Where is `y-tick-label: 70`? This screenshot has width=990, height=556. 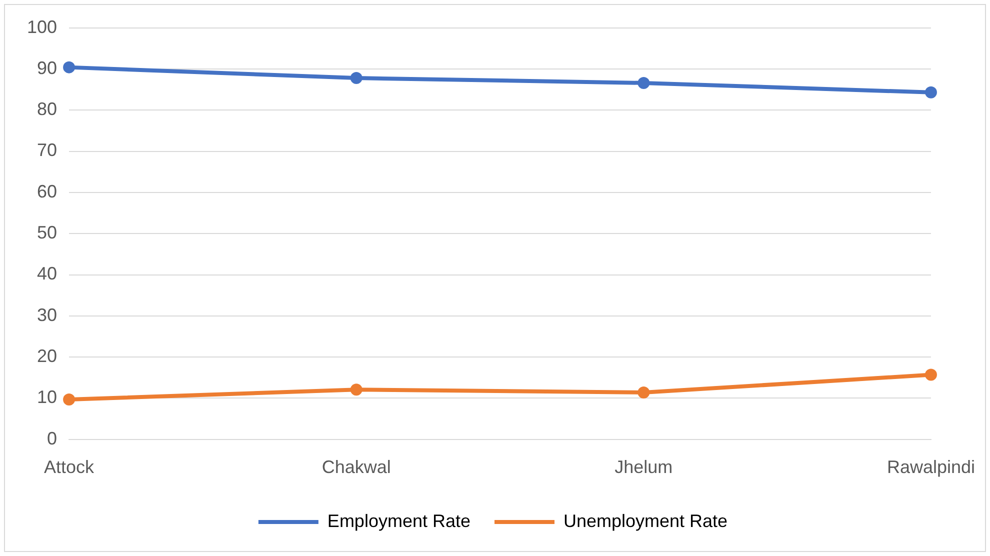 y-tick-label: 70 is located at coordinates (47, 150).